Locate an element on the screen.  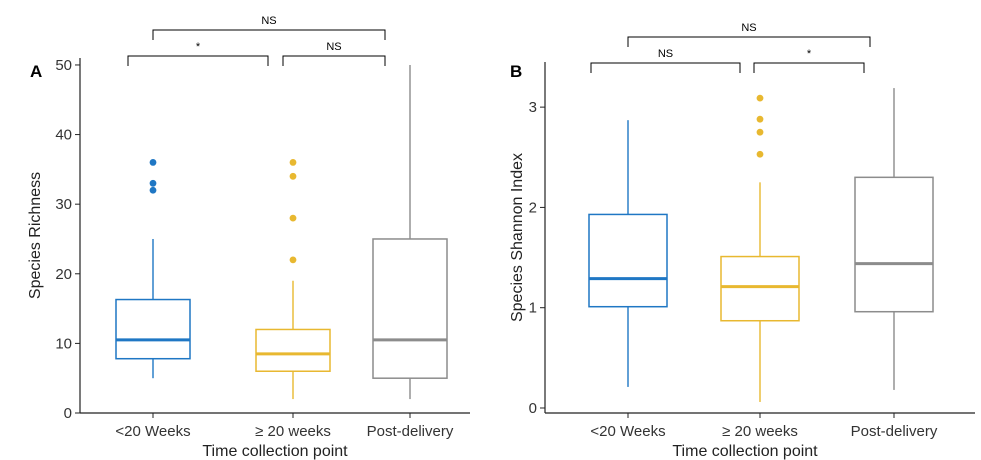
y-axis-label: Species Richness is located at coordinates (35, 235).